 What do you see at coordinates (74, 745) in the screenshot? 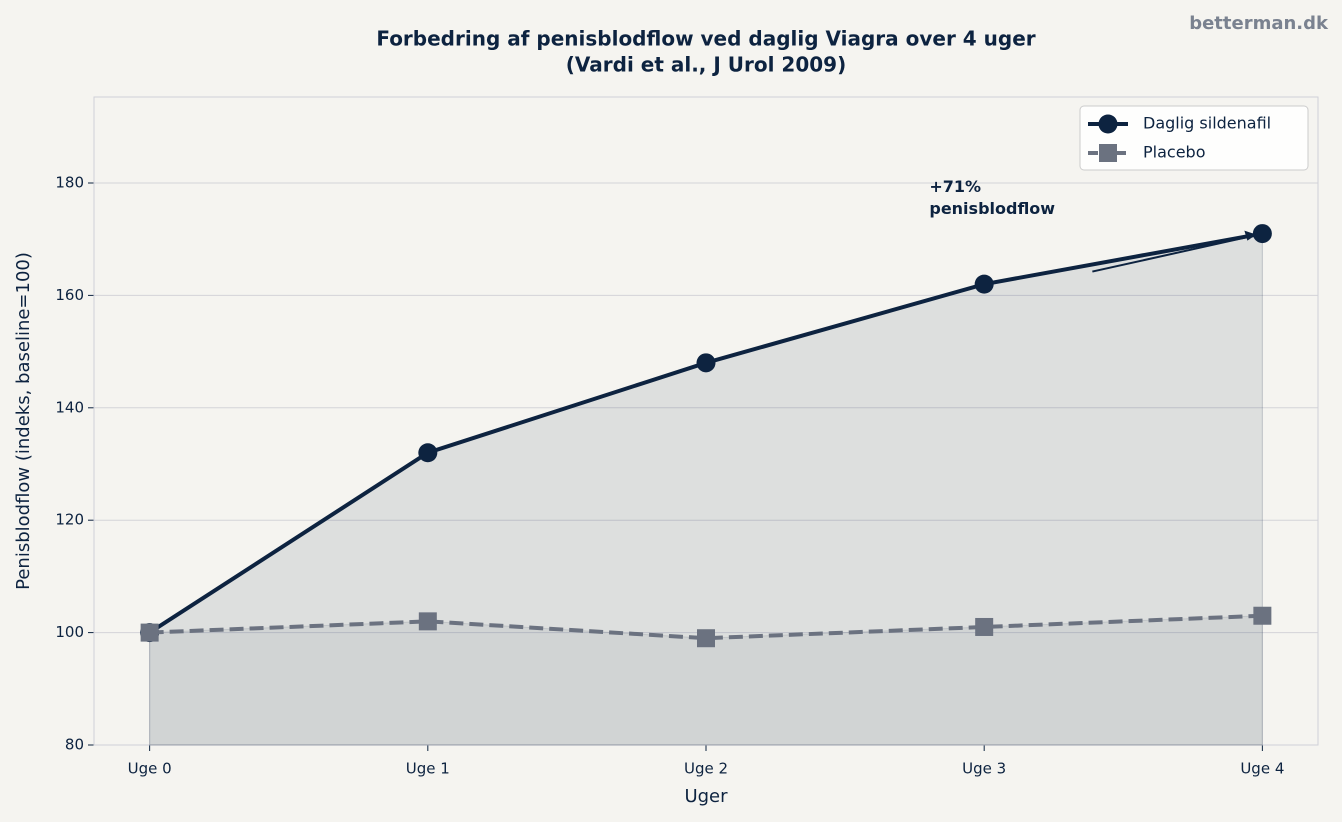
I see `y-tick-label: 80` at bounding box center [74, 745].